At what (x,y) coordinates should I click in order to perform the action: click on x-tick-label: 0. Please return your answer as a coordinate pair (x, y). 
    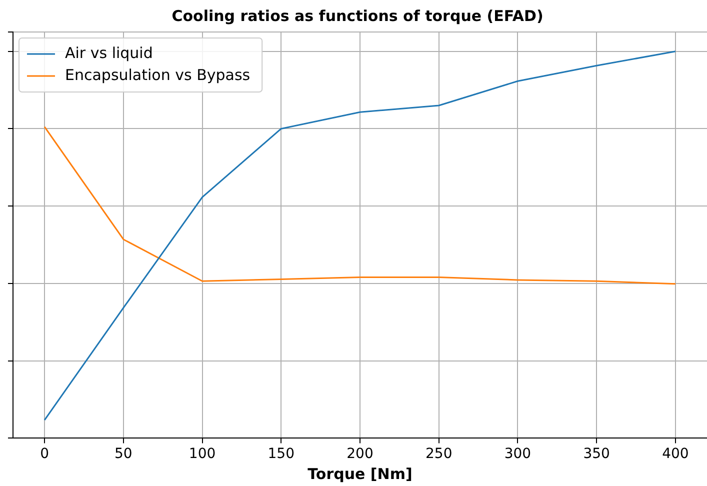
    Looking at the image, I should click on (45, 454).